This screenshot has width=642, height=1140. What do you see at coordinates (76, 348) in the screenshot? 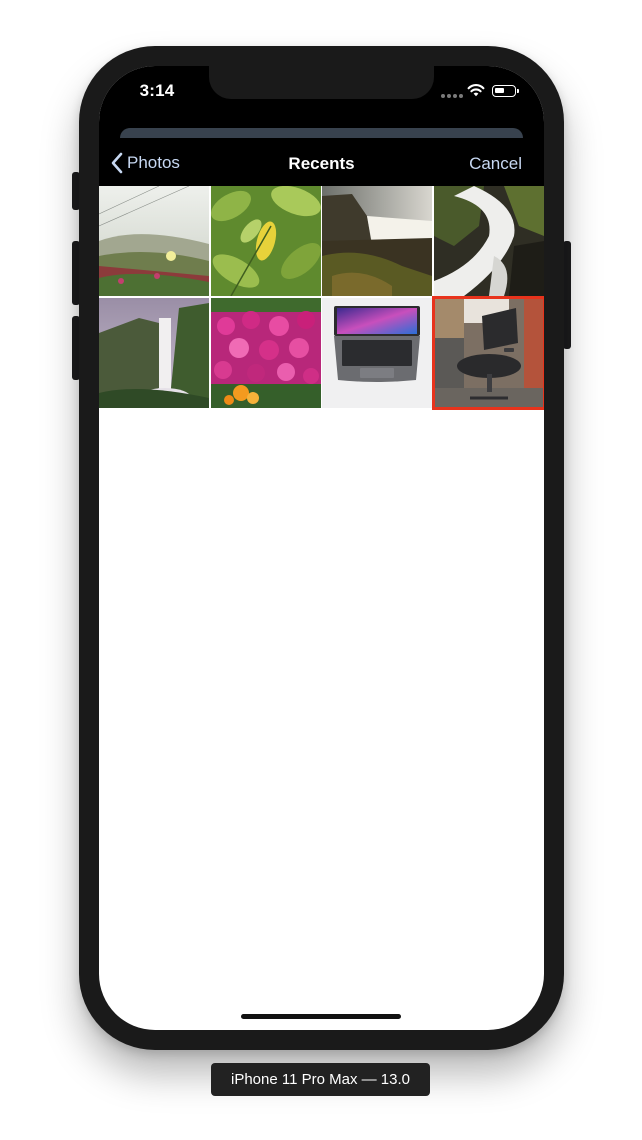
I see `volume-down-button` at bounding box center [76, 348].